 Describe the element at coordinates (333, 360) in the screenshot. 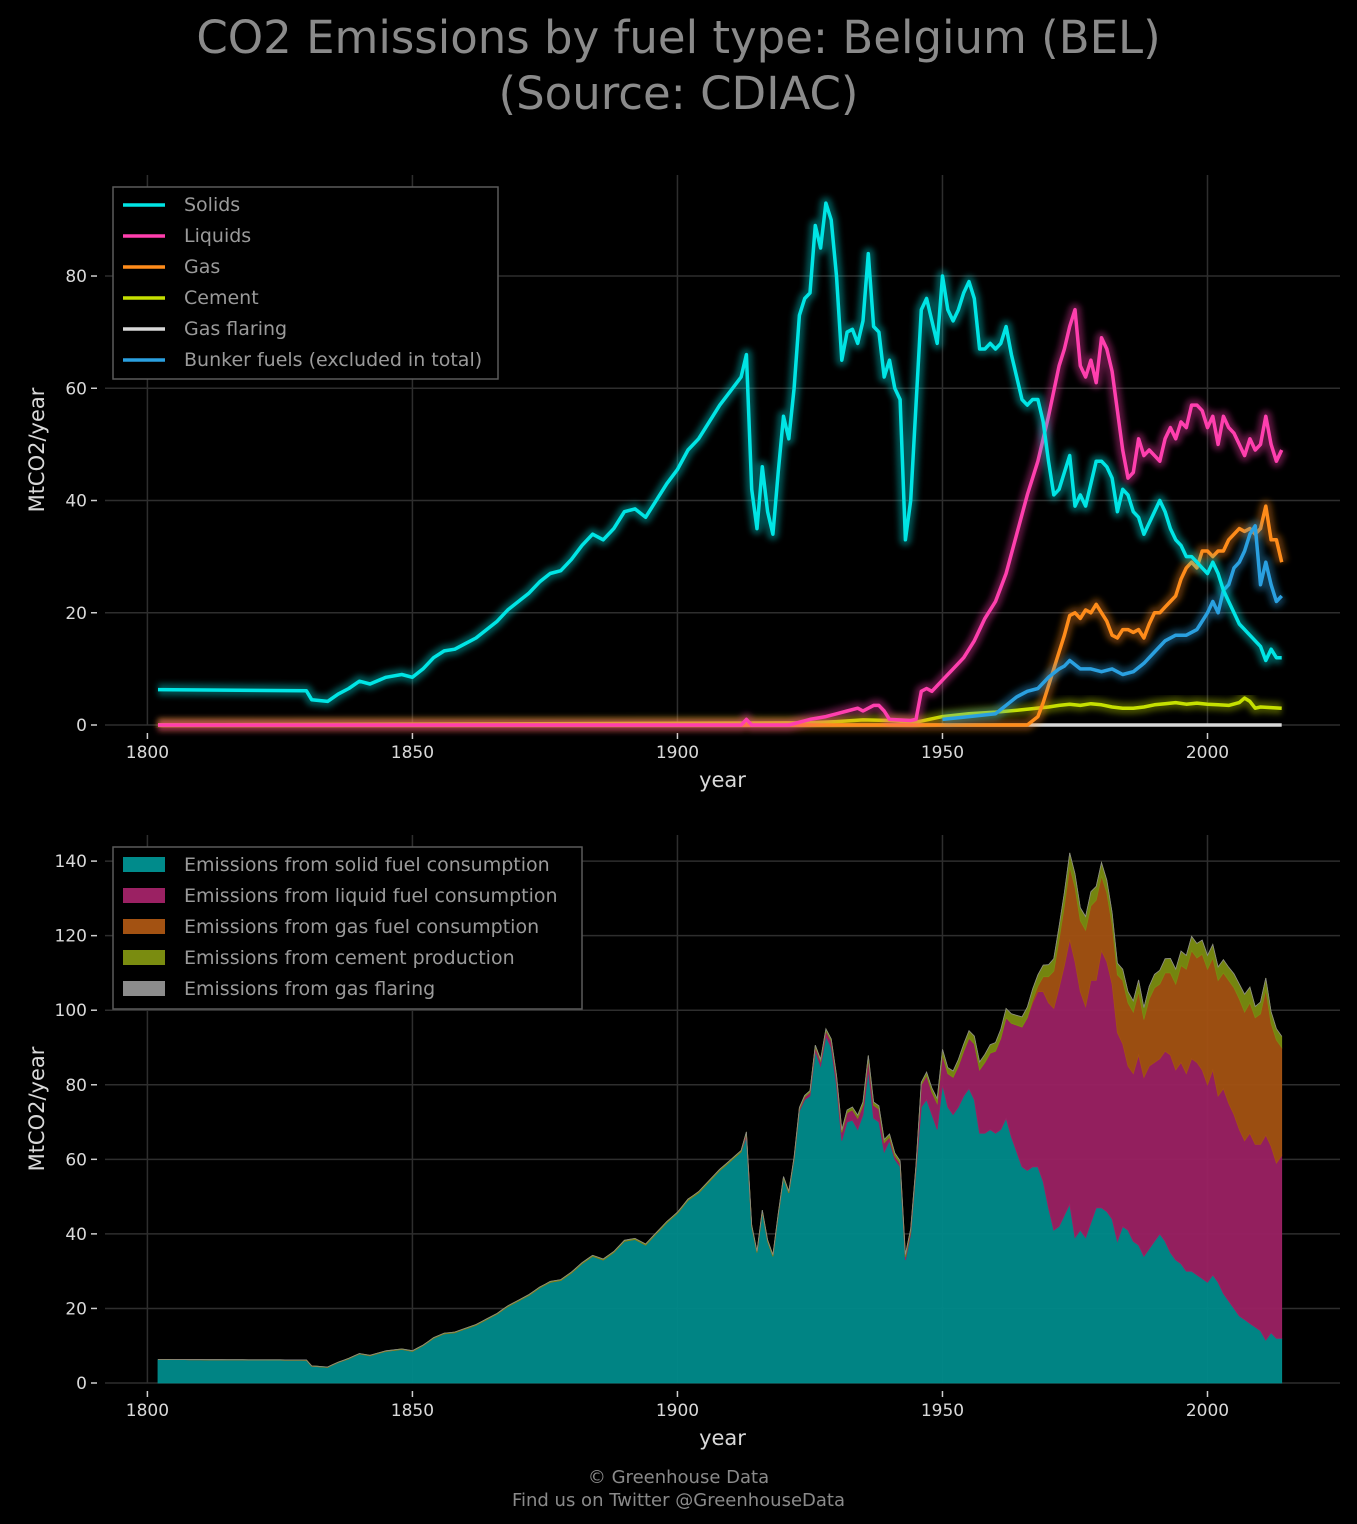

I see `legend-entry-bunker-fuels-excluded-in-total: Bunker fuels (excluded in total)` at that location.